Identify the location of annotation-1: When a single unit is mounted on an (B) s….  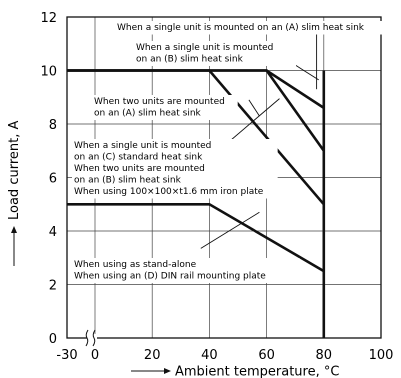
(215, 53).